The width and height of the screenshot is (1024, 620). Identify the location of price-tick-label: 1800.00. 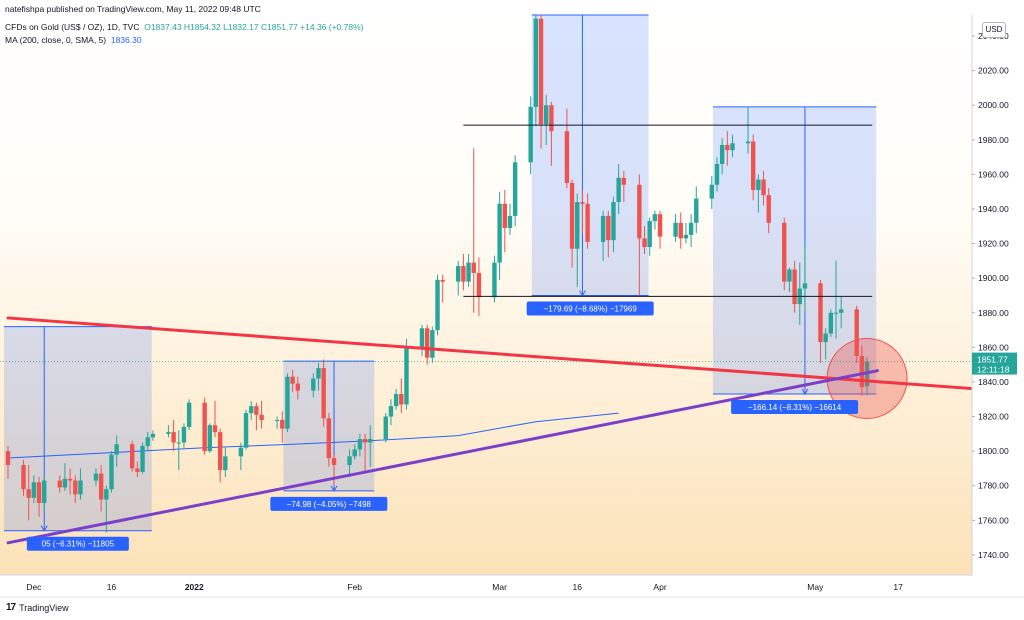
(993, 451).